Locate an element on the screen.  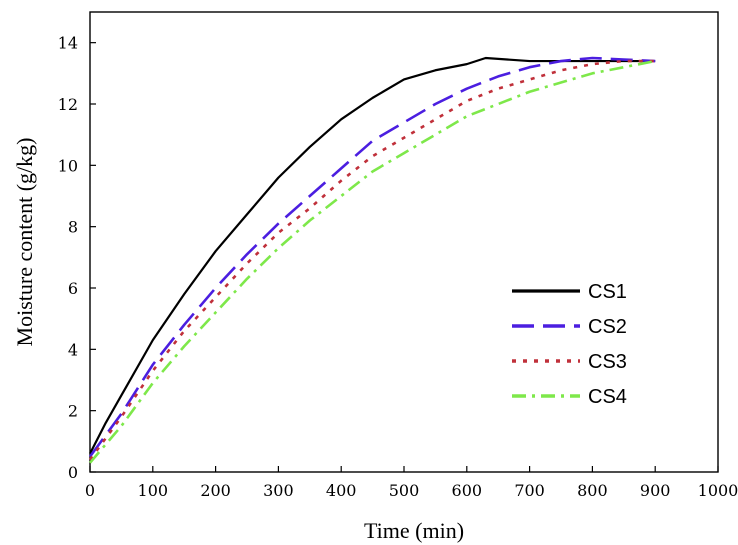
x-tick-label: 1000 is located at coordinates (718, 490).